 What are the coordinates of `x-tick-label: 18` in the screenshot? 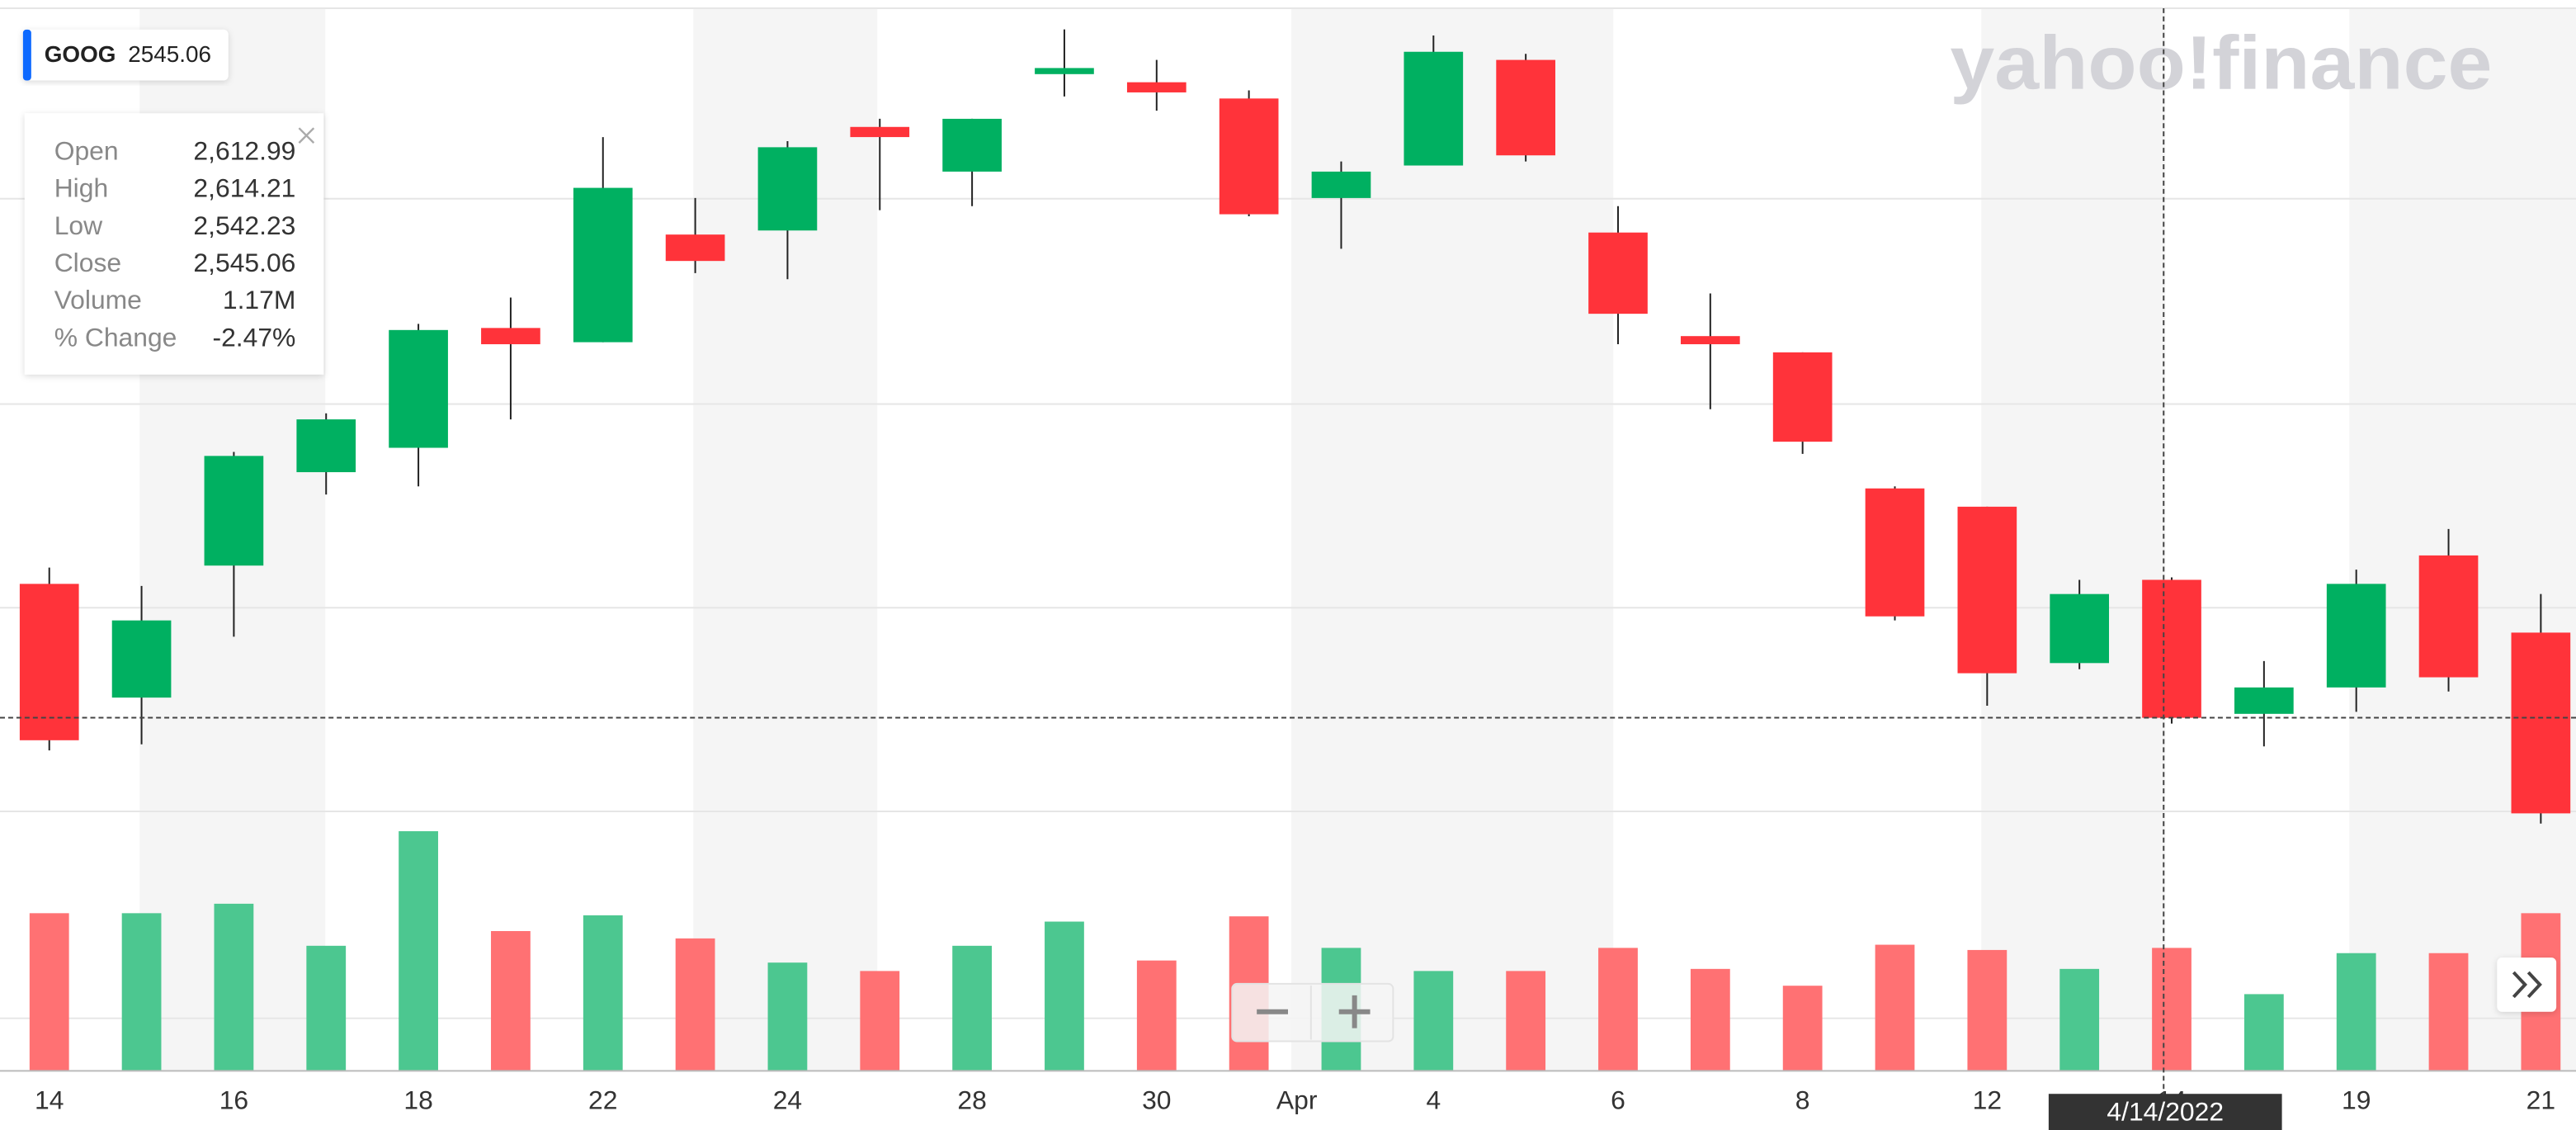 It's located at (417, 1100).